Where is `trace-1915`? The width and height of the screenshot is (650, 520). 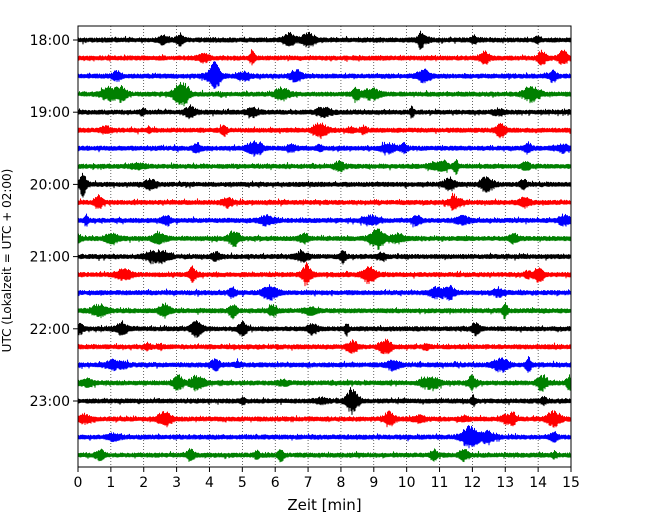
trace-1915 is located at coordinates (324, 131).